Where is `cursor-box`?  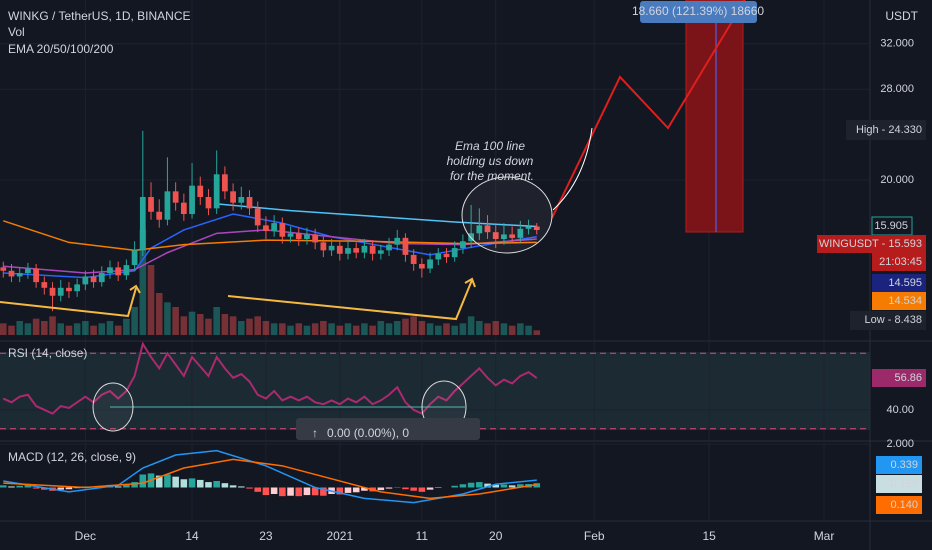 cursor-box is located at coordinates (388, 429).